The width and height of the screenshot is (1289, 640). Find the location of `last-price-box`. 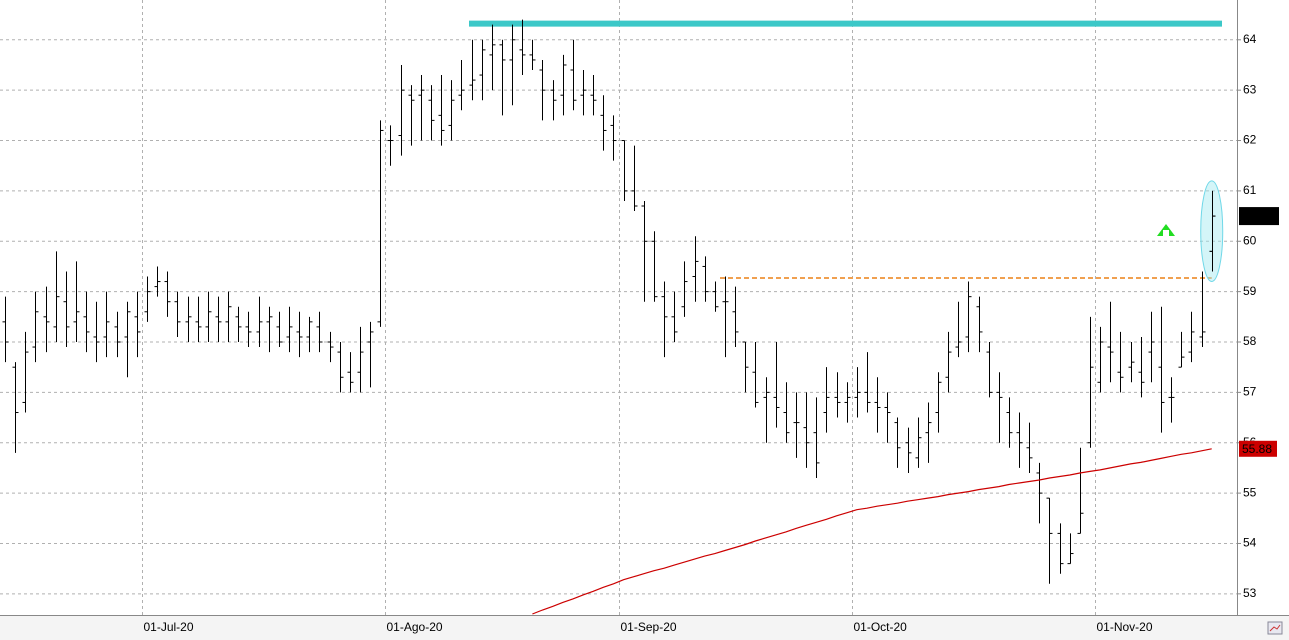

last-price-box is located at coordinates (1259, 216).